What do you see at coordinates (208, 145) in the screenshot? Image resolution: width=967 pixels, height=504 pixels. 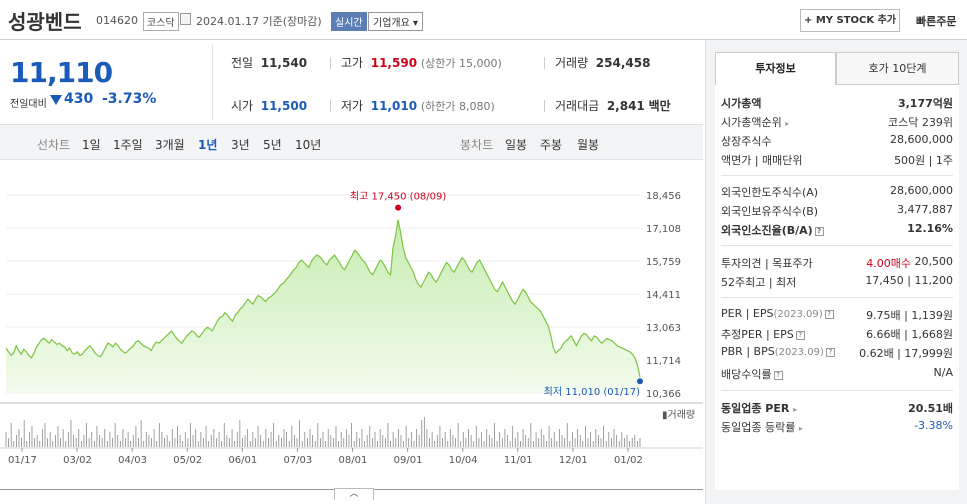 I see `tab-1year: 1년` at bounding box center [208, 145].